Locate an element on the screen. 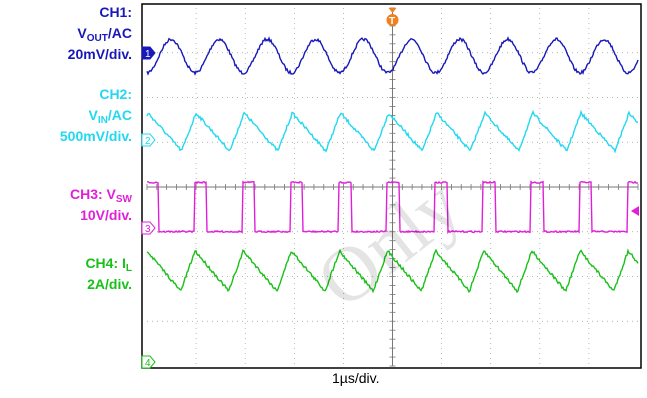 This screenshot has height=398, width=647. ch4-marker-icon is located at coordinates (148, 362).